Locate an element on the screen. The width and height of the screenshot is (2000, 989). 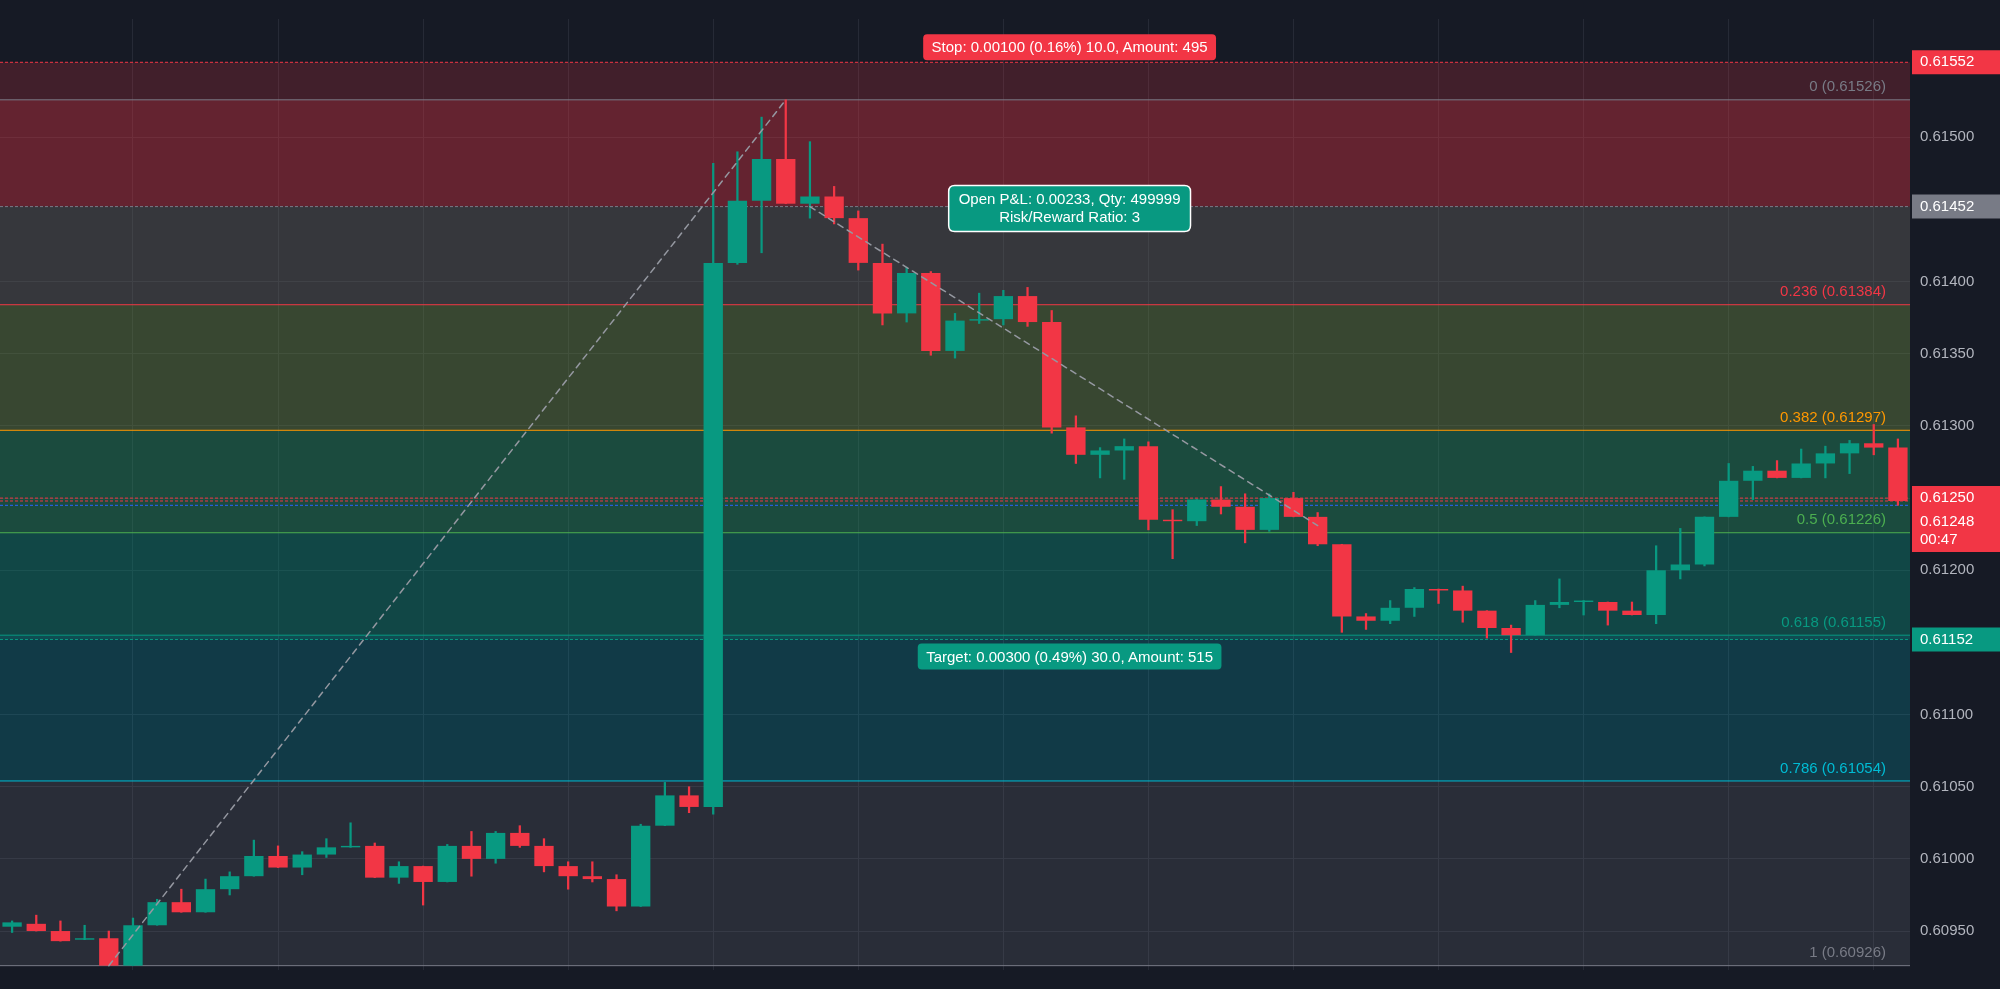
ref-line-label: 0.5 (0.61226) is located at coordinates (1841, 519).